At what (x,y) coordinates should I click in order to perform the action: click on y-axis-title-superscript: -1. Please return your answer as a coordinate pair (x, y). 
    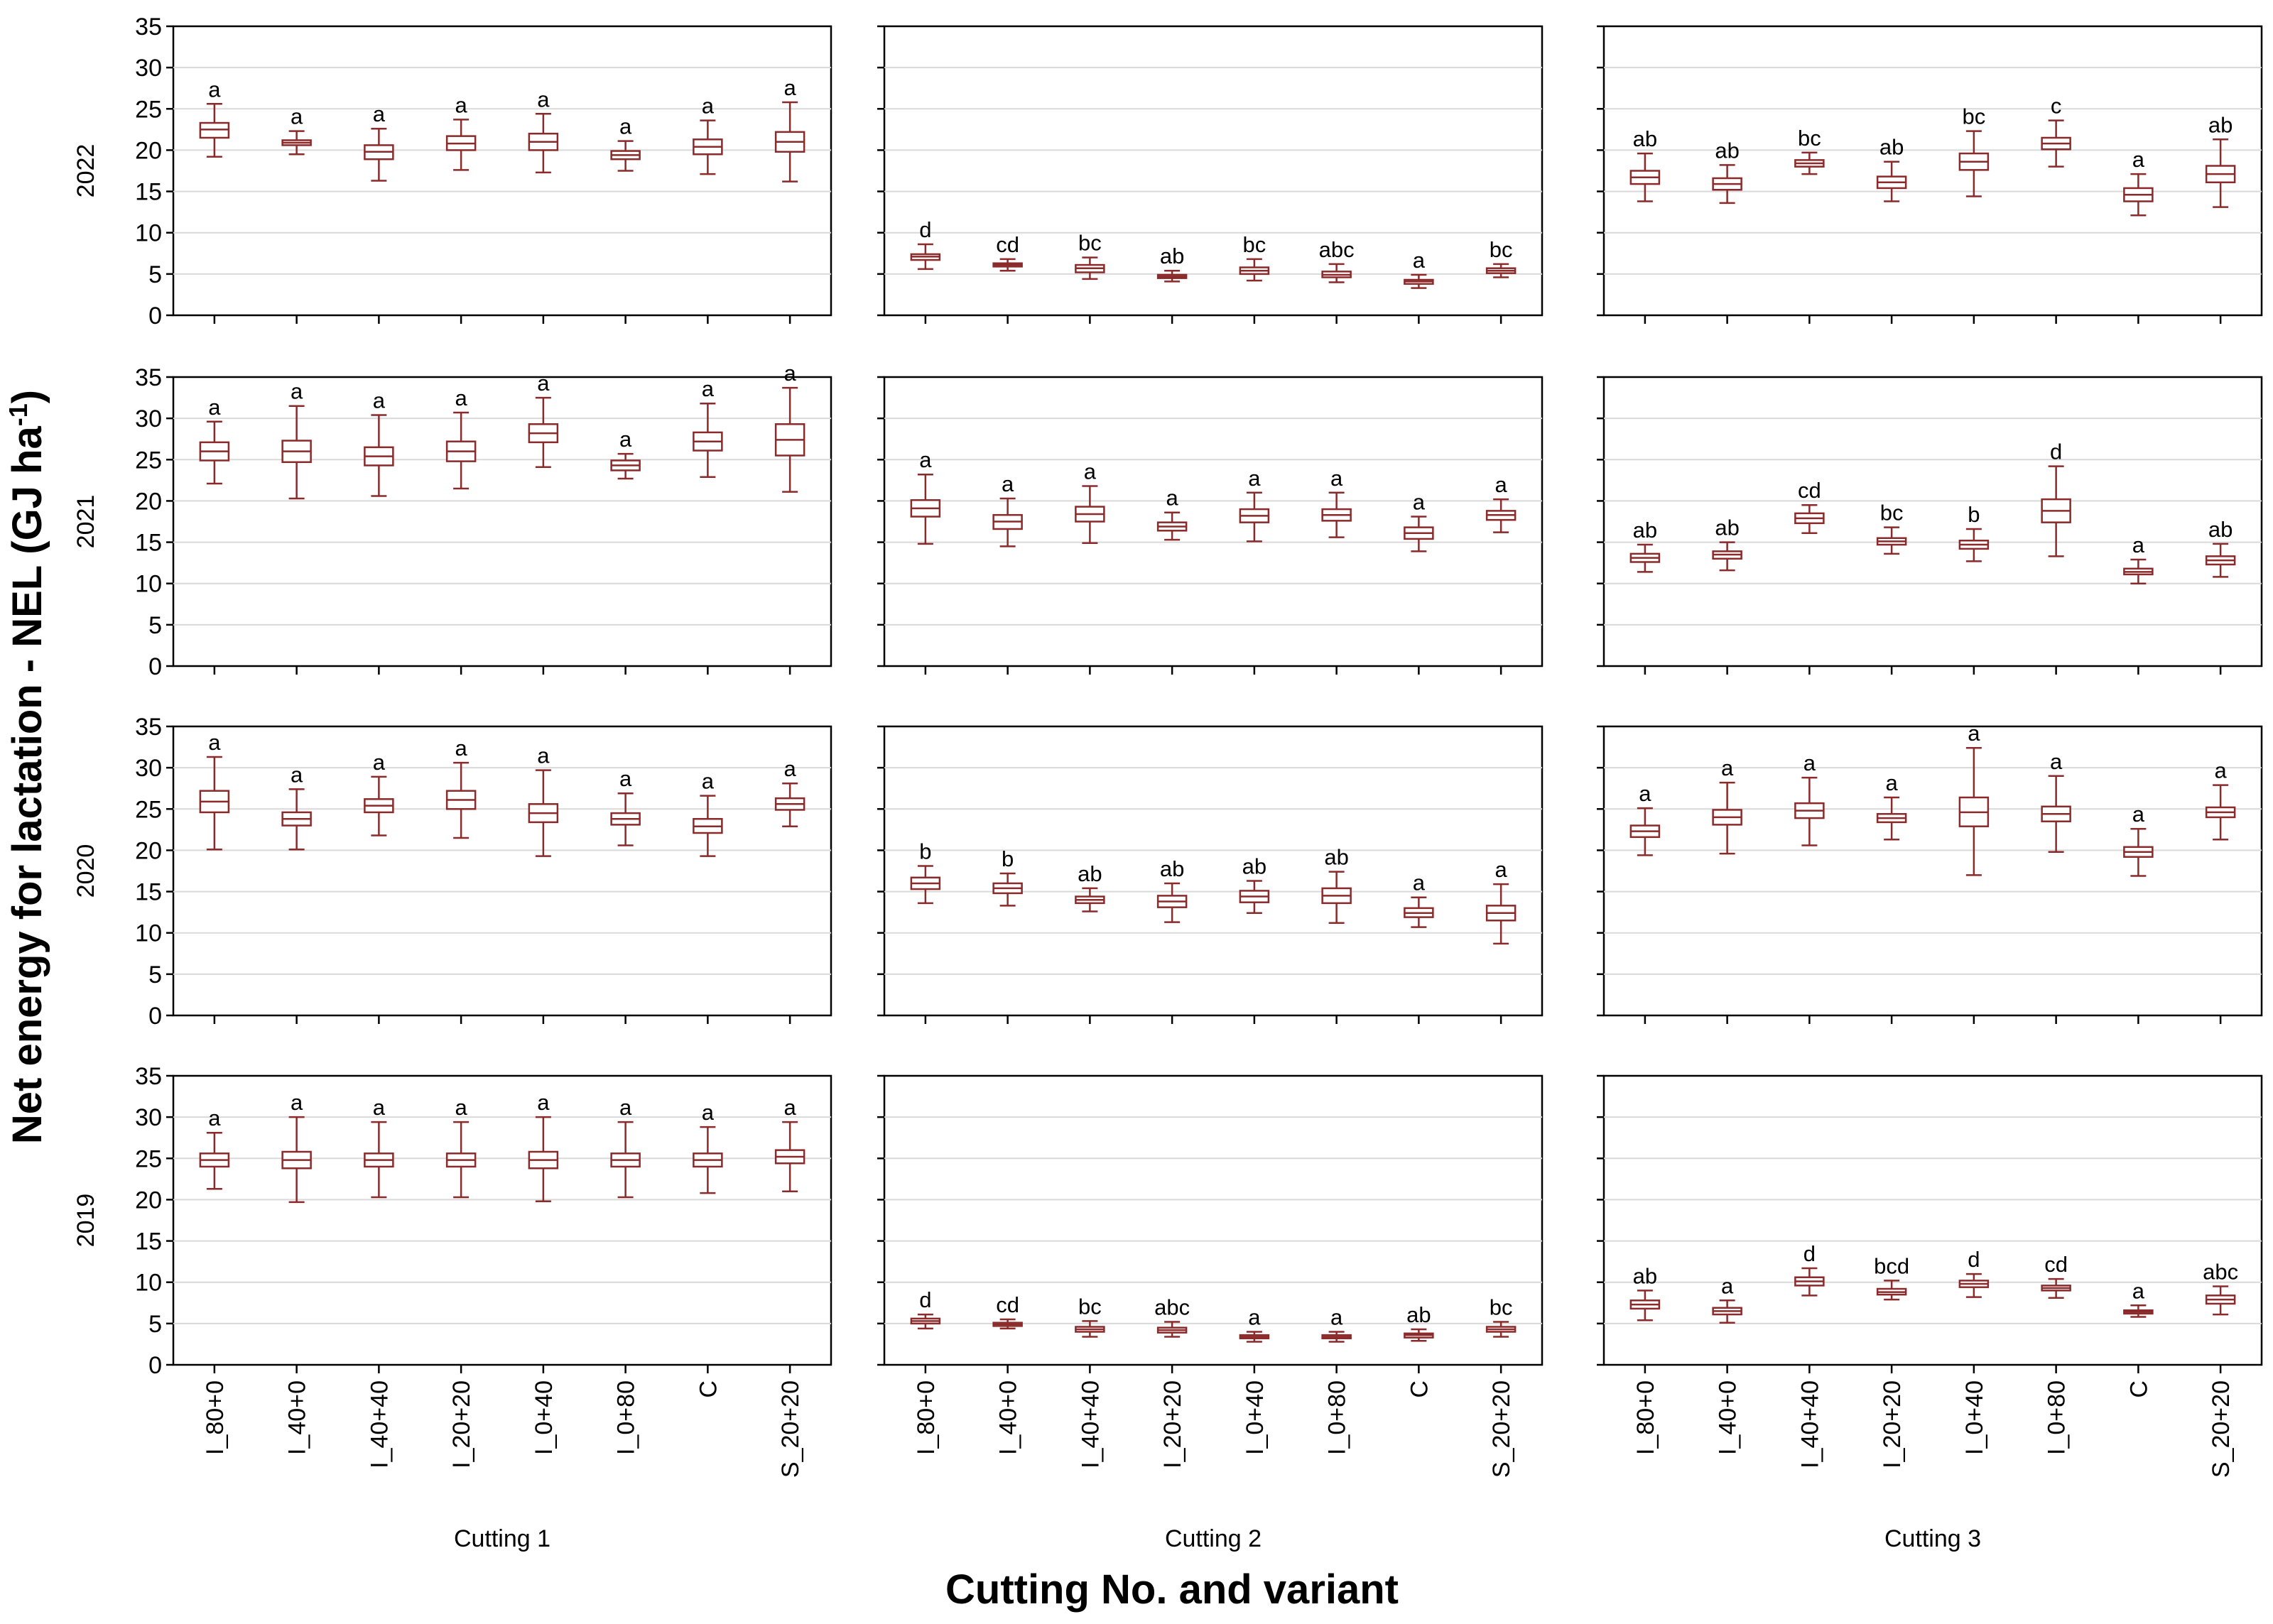
    Looking at the image, I should click on (18, 414).